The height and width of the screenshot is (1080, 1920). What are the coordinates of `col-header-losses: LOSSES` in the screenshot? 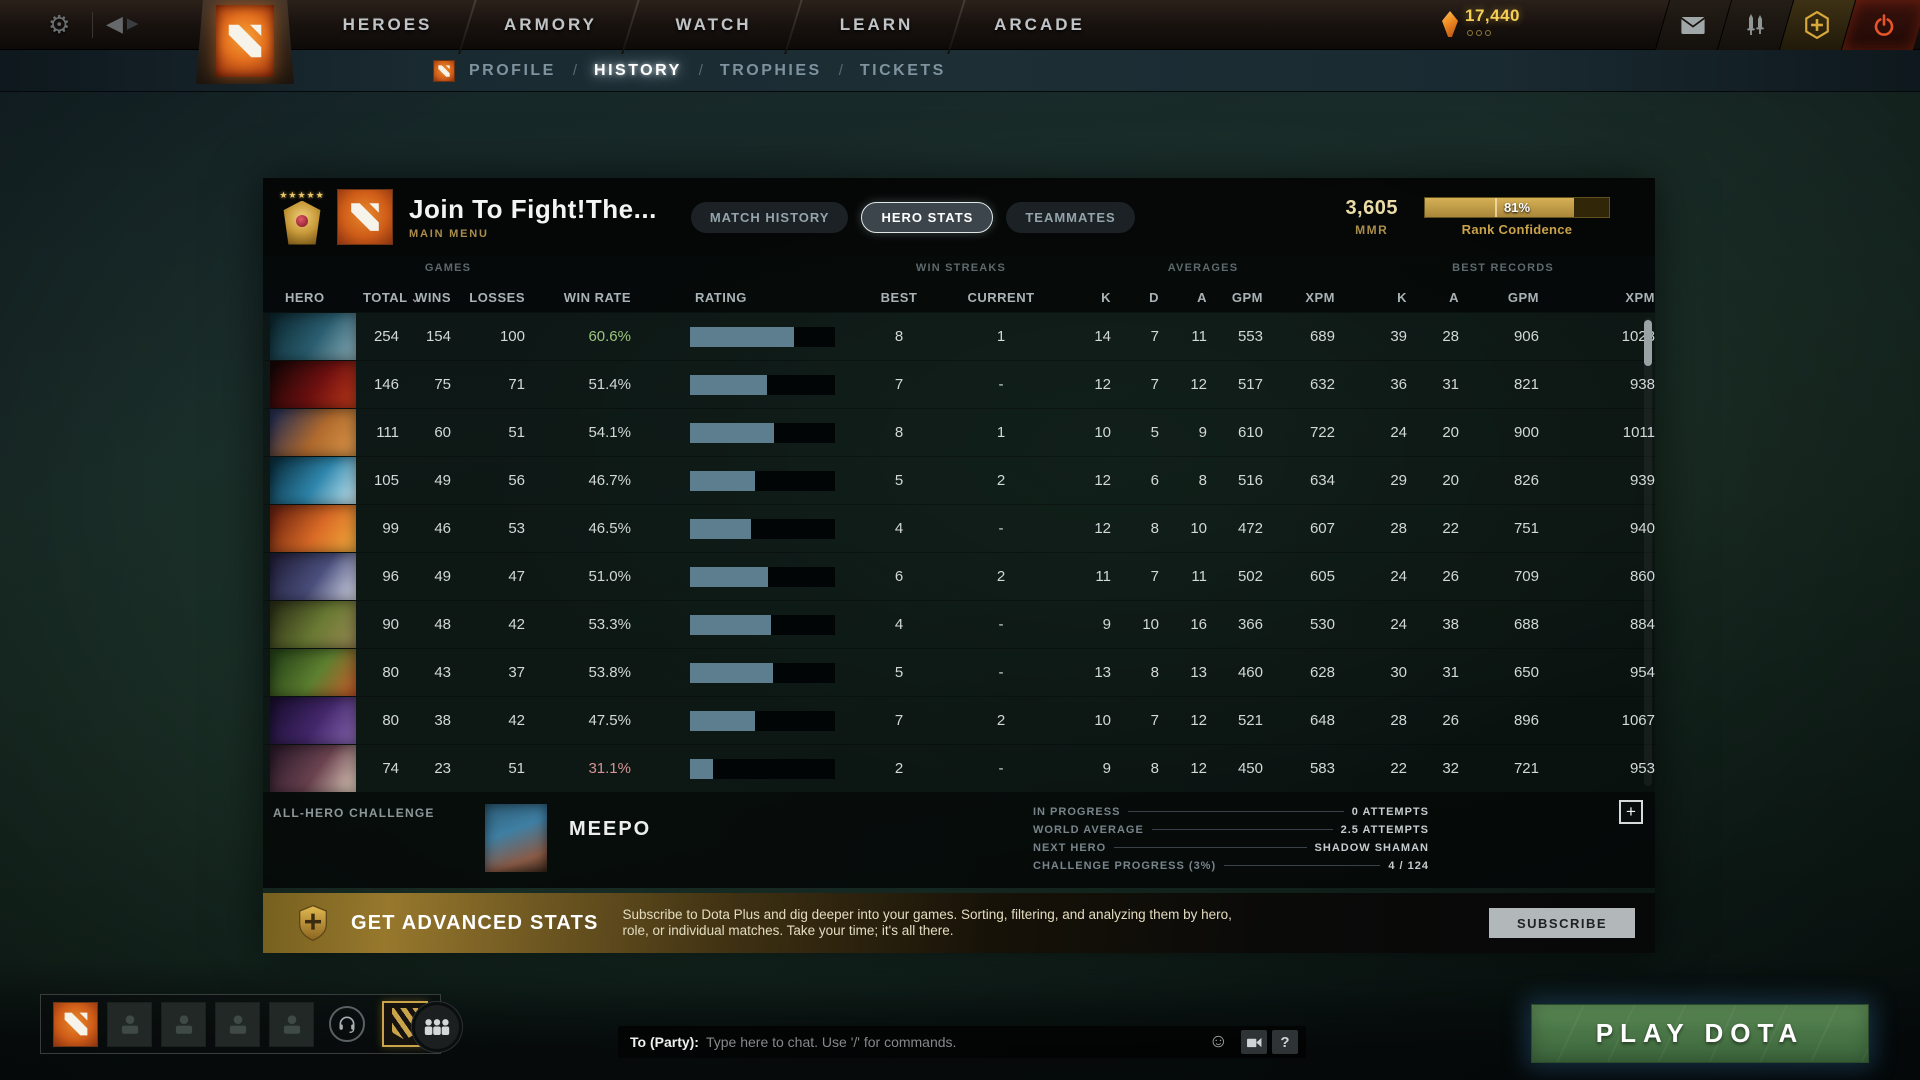 It's located at (497, 297).